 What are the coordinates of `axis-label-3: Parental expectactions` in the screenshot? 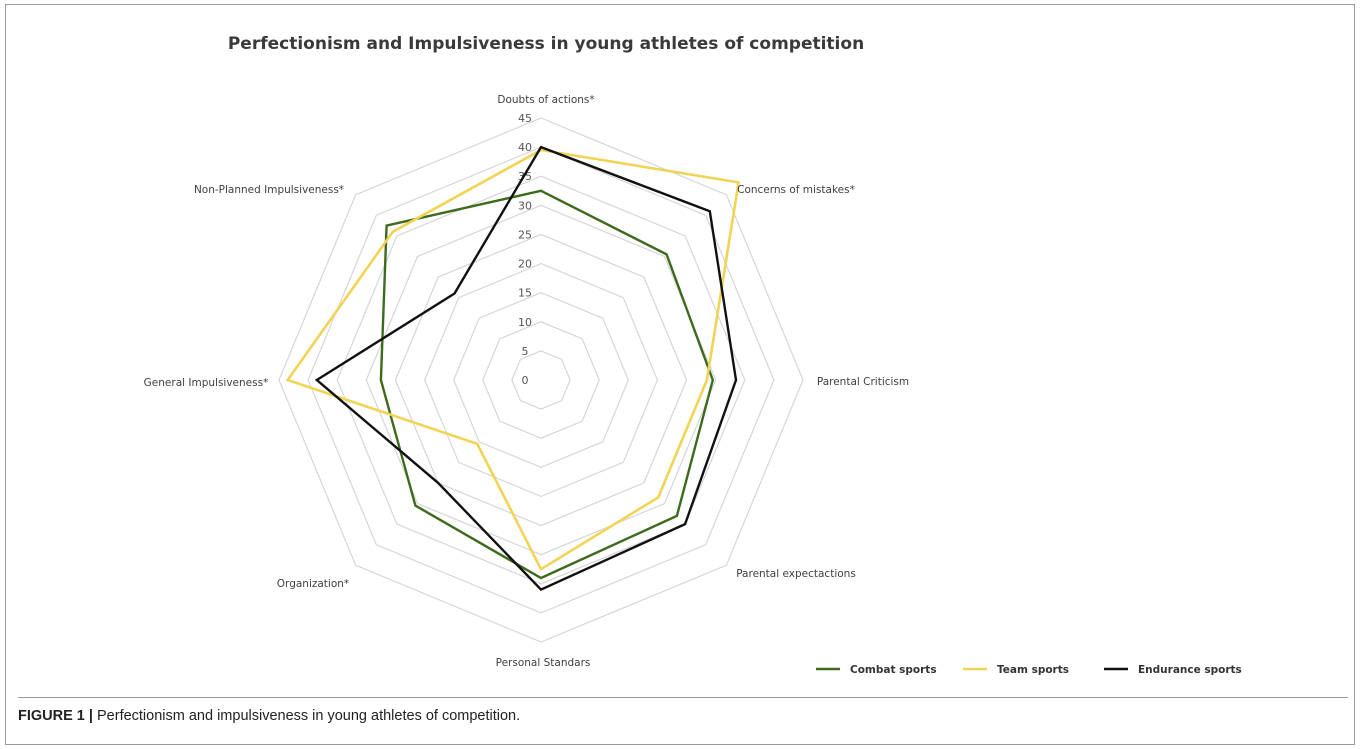 It's located at (796, 574).